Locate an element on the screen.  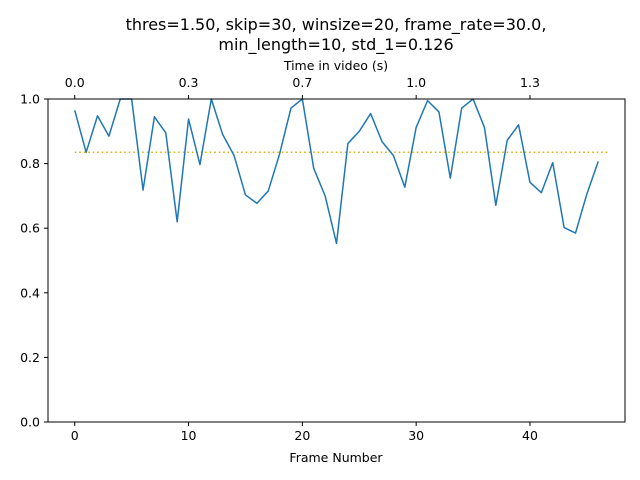
chart-title-line-2: min_length=10, std_1=0.126 is located at coordinates (335, 45).